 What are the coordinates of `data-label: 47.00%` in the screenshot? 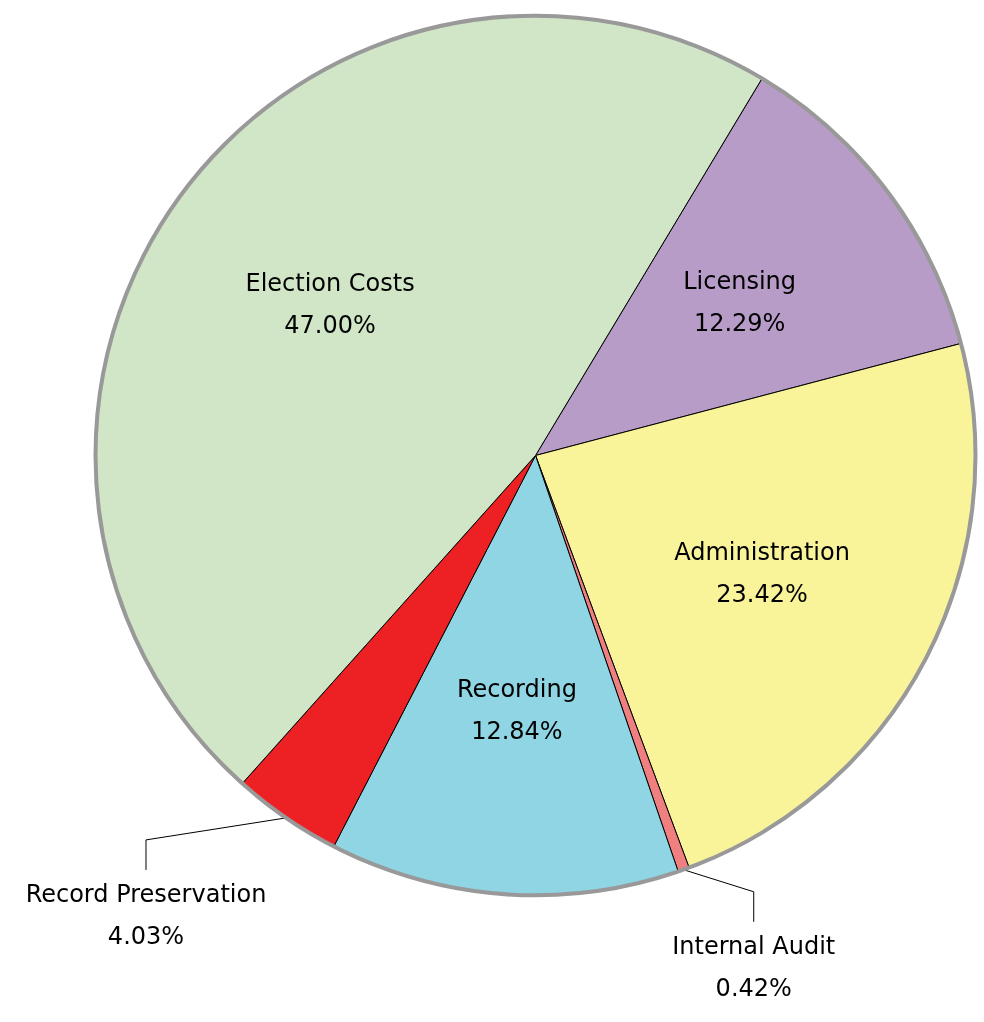 It's located at (330, 325).